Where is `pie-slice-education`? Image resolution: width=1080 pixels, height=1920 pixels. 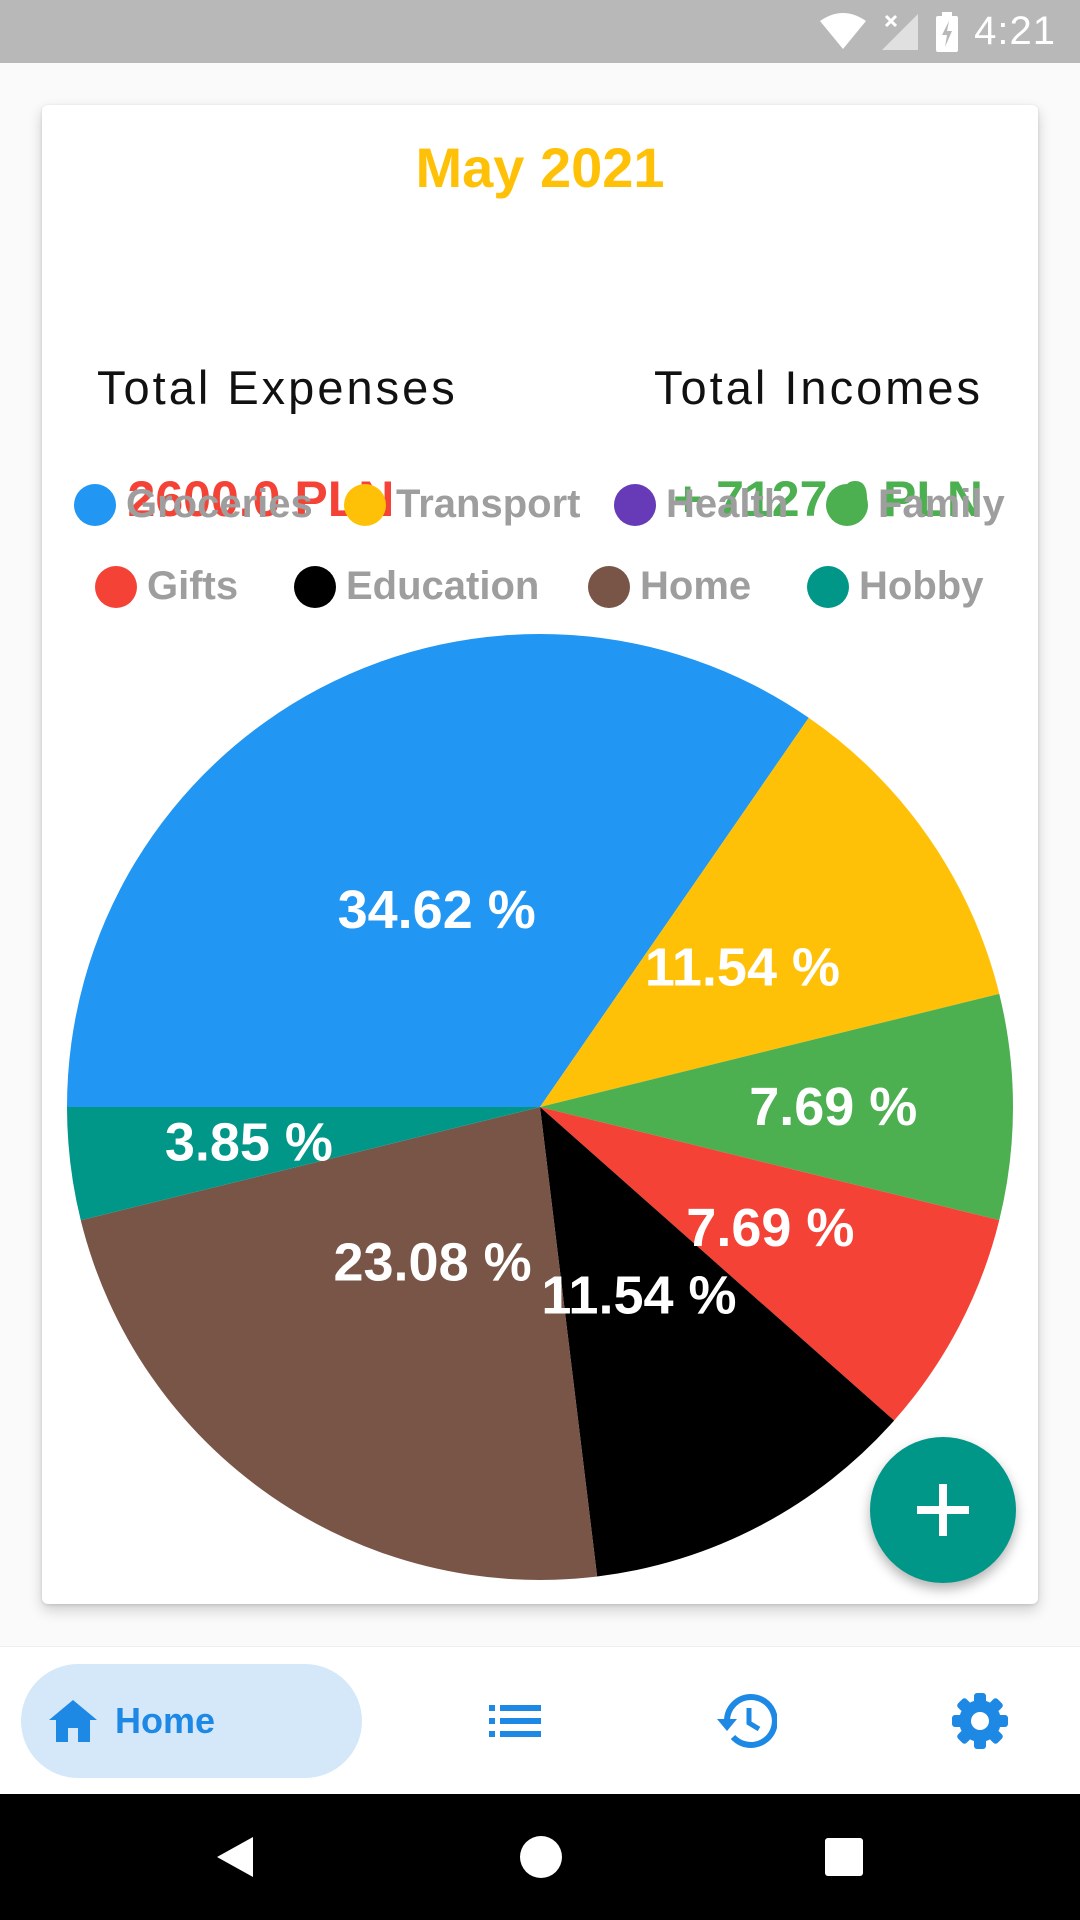 pie-slice-education is located at coordinates (717, 1342).